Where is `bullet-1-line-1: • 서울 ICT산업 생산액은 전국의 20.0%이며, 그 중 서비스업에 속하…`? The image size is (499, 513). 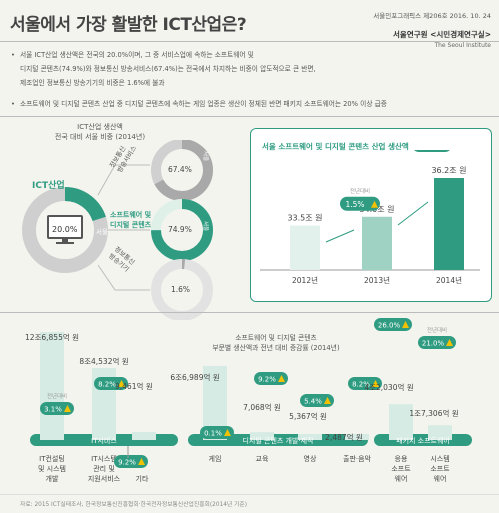 bullet-1-line-1: • 서울 ICT산업 생산액은 전국의 20.0%이며, 그 중 서비스업에 속하… is located at coordinates (132, 55).